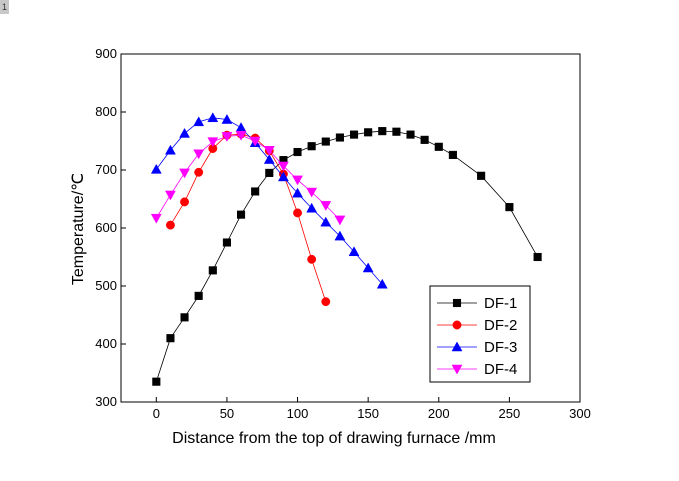 The width and height of the screenshot is (679, 481). Describe the element at coordinates (106, 111) in the screenshot. I see `y-tick-label: 800` at that location.